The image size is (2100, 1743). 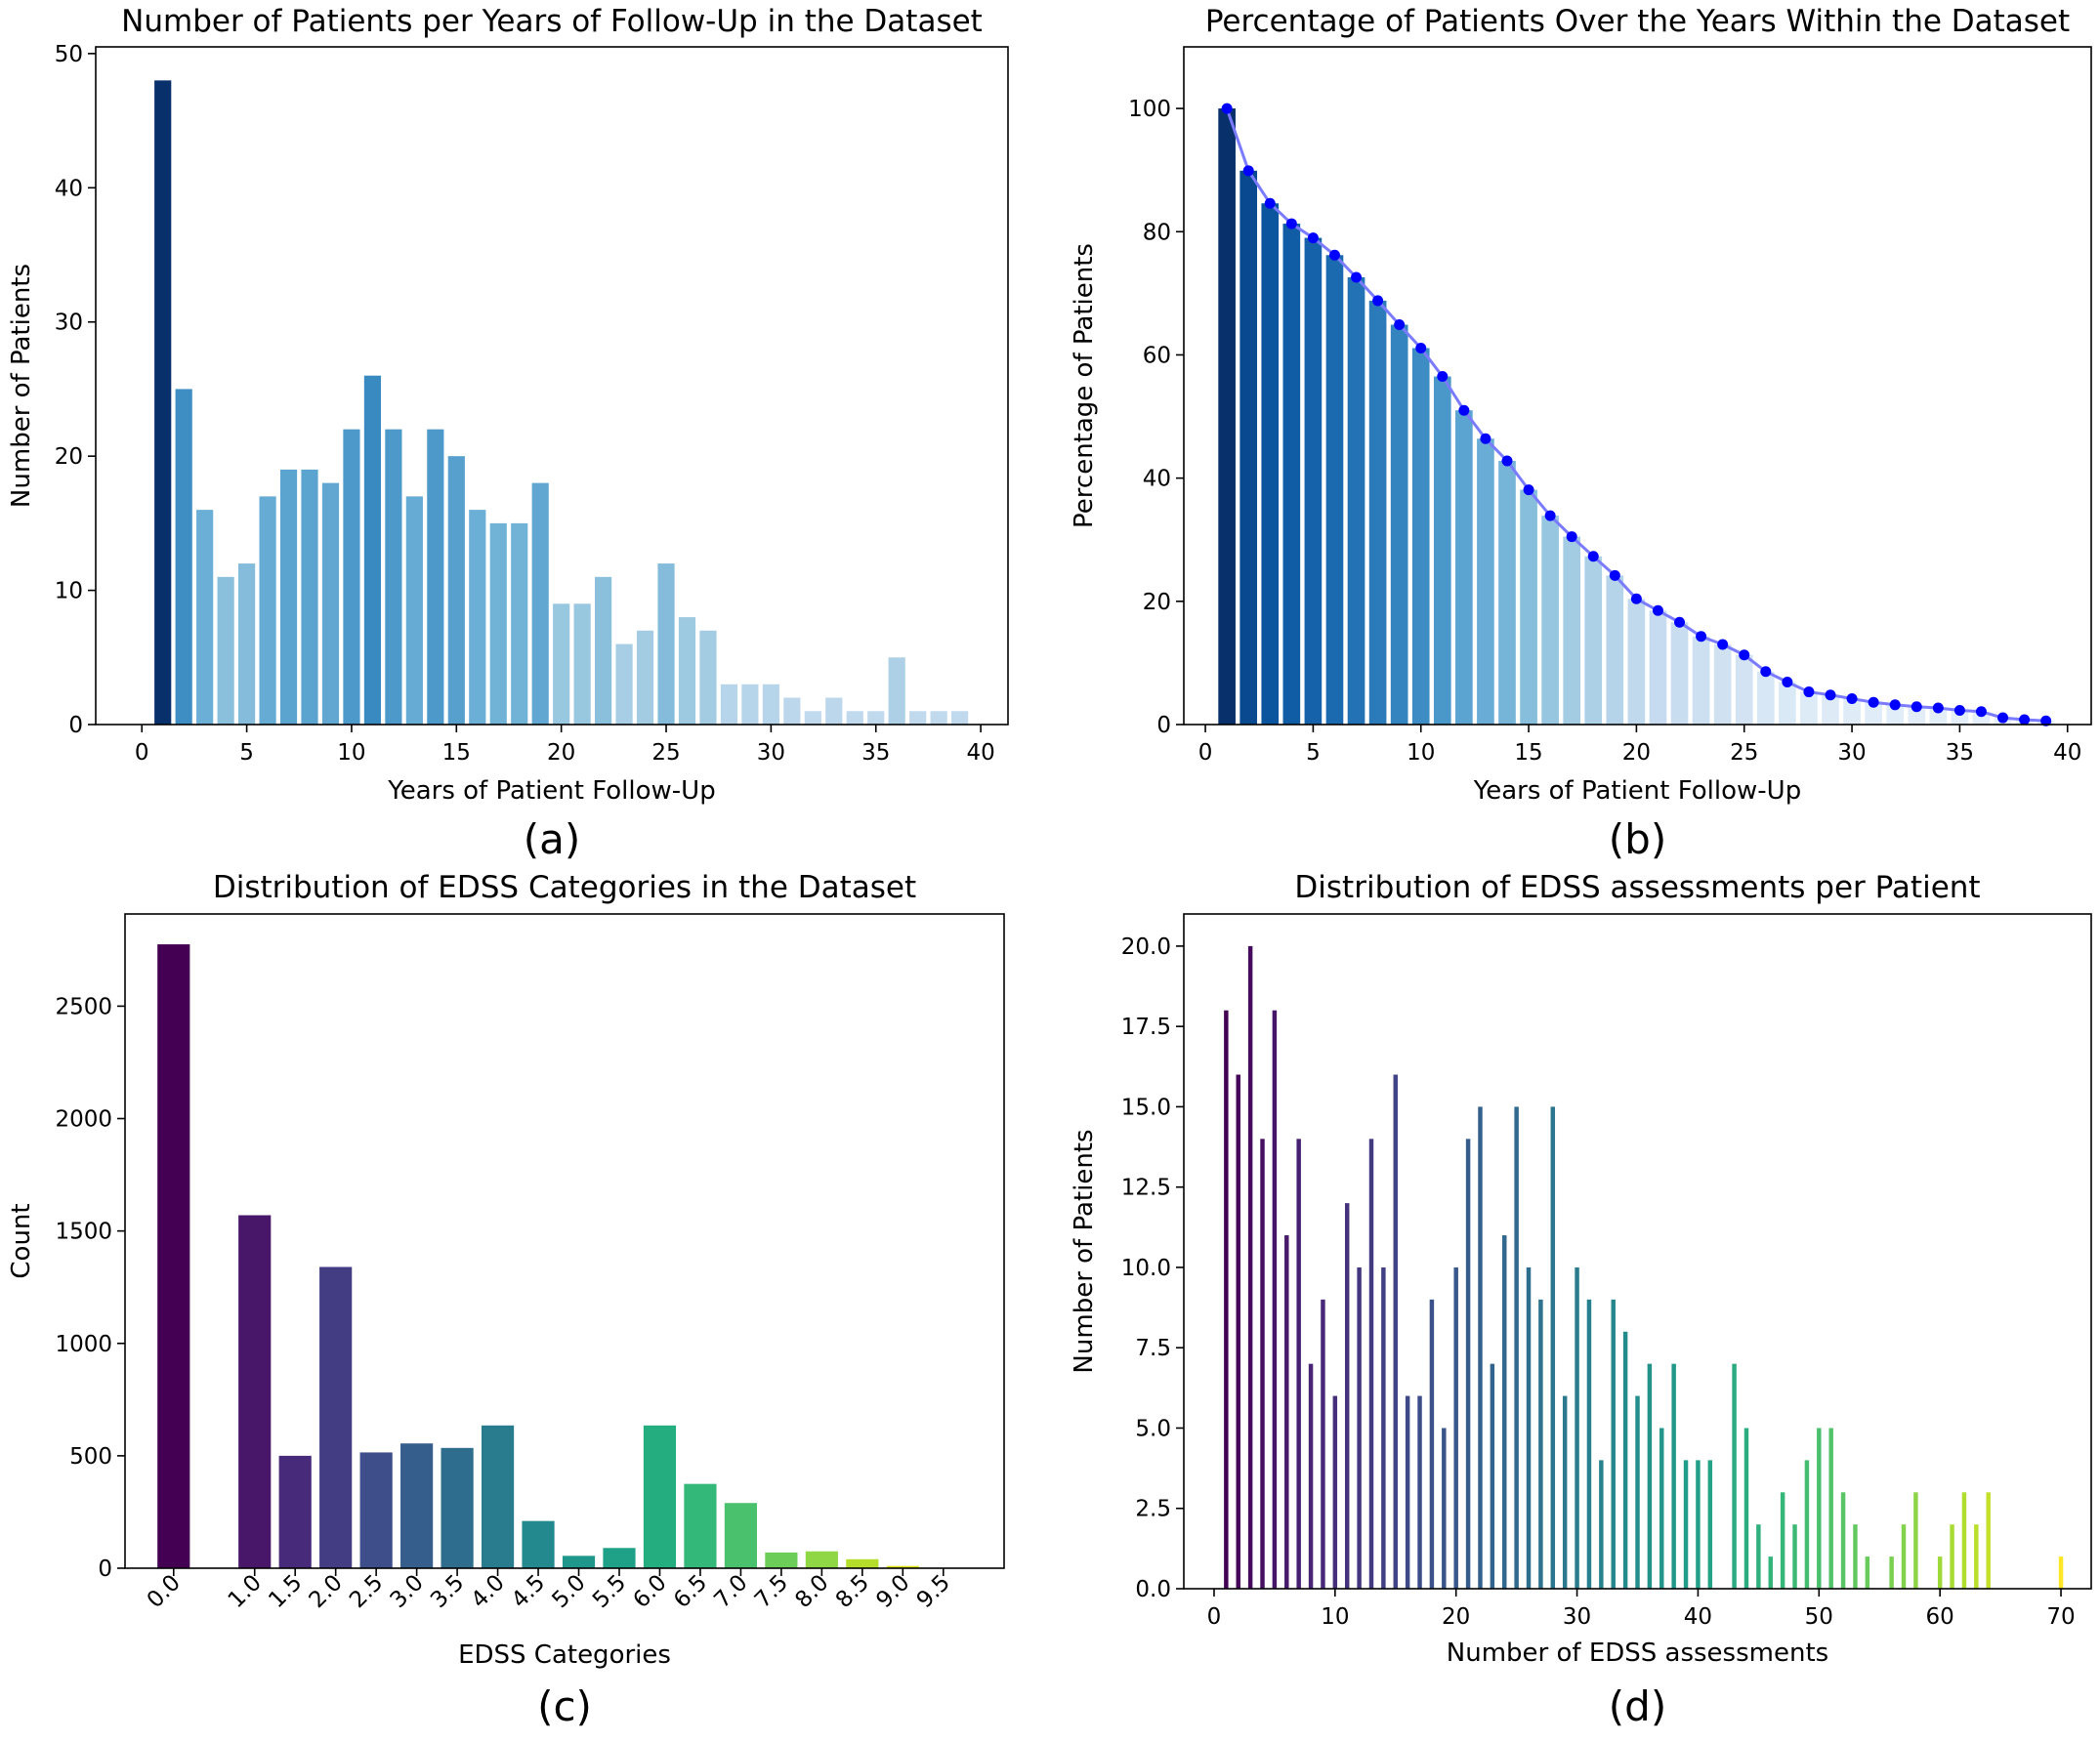 I want to click on x-tick-label: 8.5, so click(x=852, y=1591).